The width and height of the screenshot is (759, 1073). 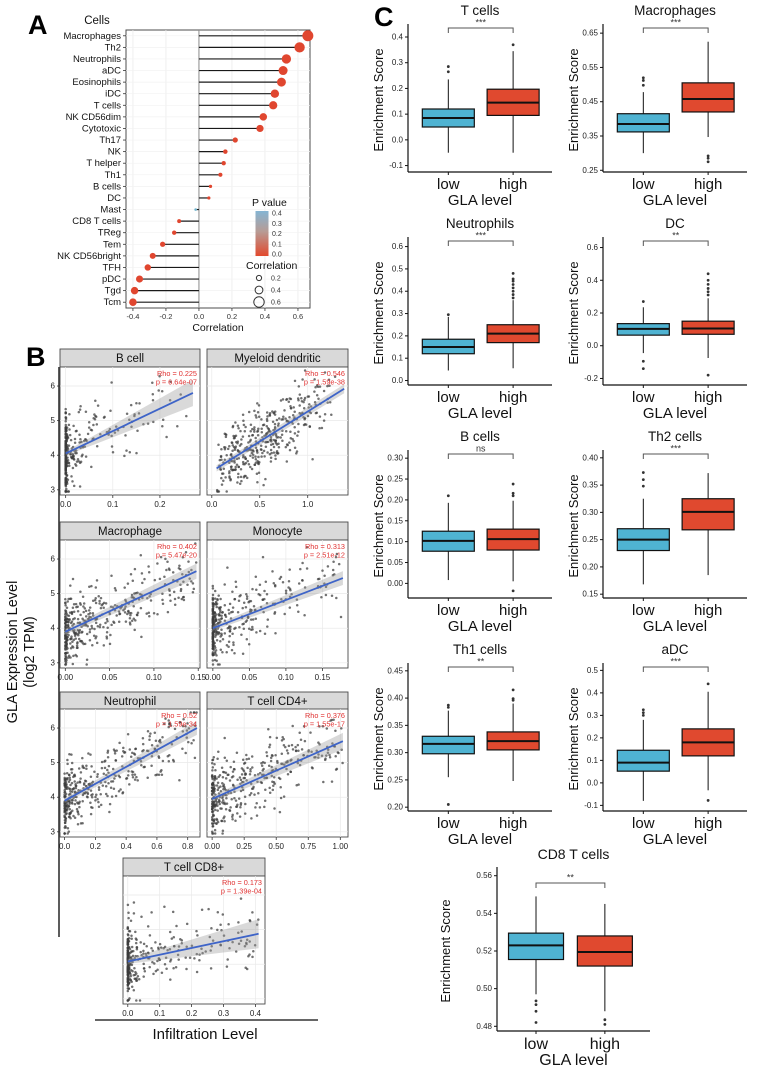 What do you see at coordinates (53, 628) in the screenshot?
I see `svg-text: 4` at bounding box center [53, 628].